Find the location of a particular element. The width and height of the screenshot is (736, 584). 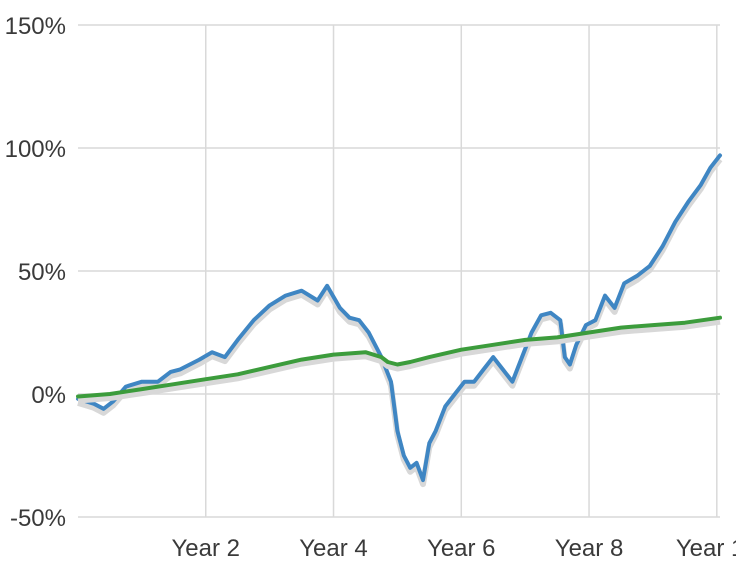

x-tick-label: Year 2 is located at coordinates (206, 548).